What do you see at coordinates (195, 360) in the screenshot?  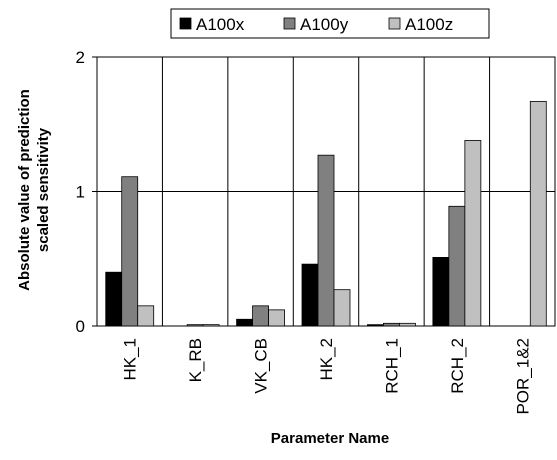 I see `x-tick-label-k_rb: K_RB` at bounding box center [195, 360].